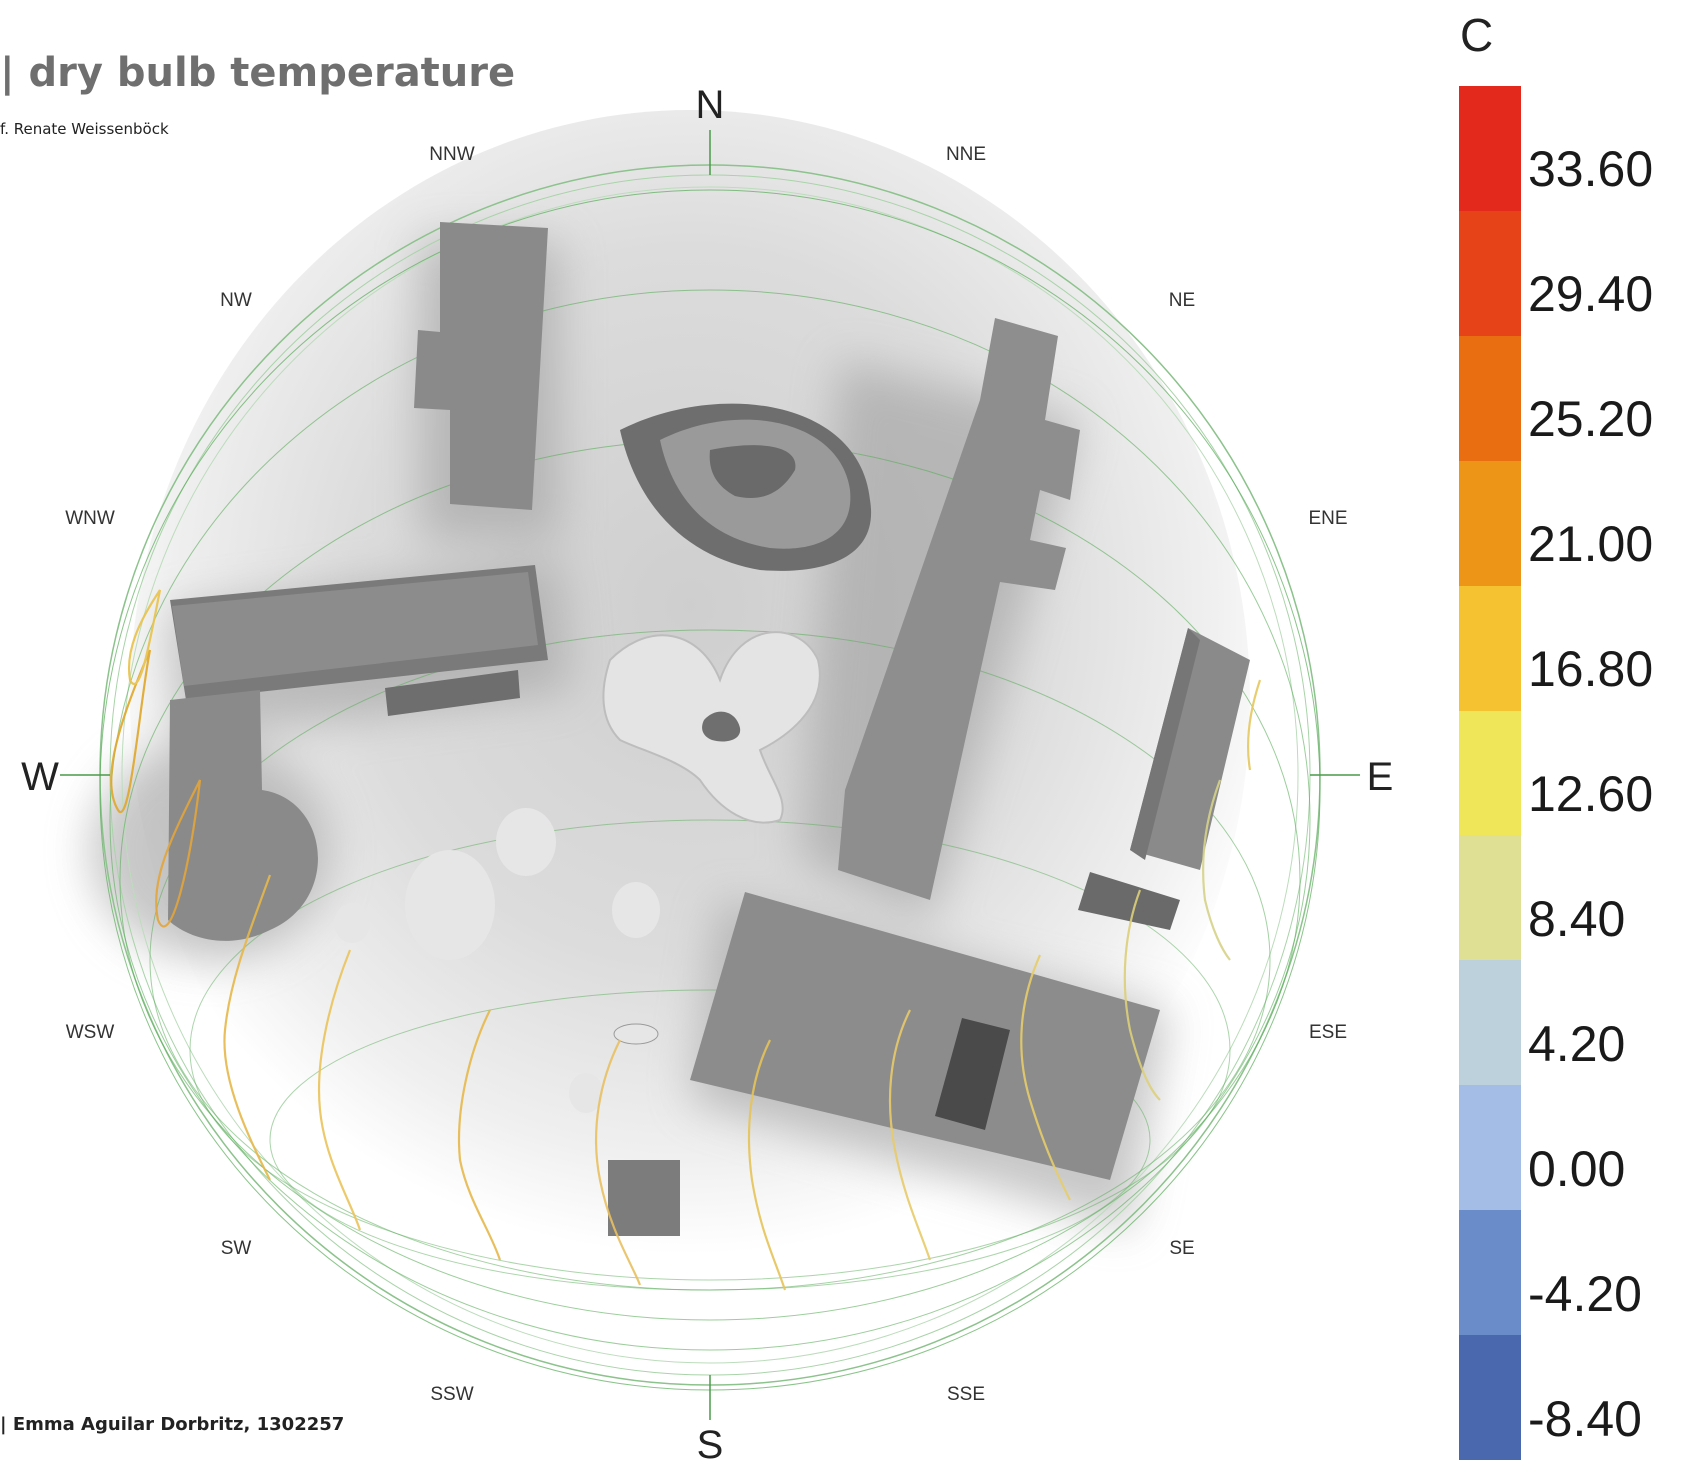 This screenshot has width=1682, height=1462. What do you see at coordinates (710, 105) in the screenshot?
I see `compass-n: N` at bounding box center [710, 105].